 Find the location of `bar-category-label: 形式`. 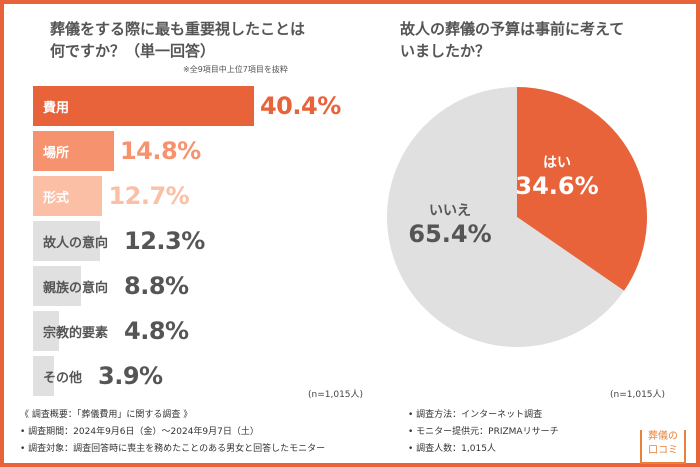

bar-category-label: 形式 is located at coordinates (56, 198).